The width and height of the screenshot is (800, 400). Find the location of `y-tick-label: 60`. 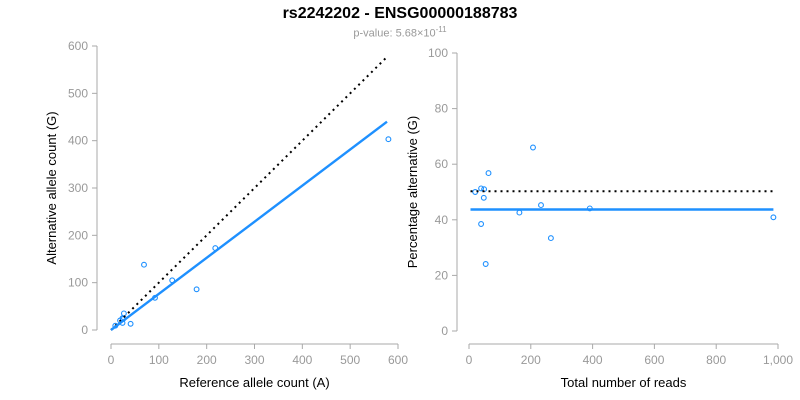

y-tick-label: 60 is located at coordinates (442, 164).